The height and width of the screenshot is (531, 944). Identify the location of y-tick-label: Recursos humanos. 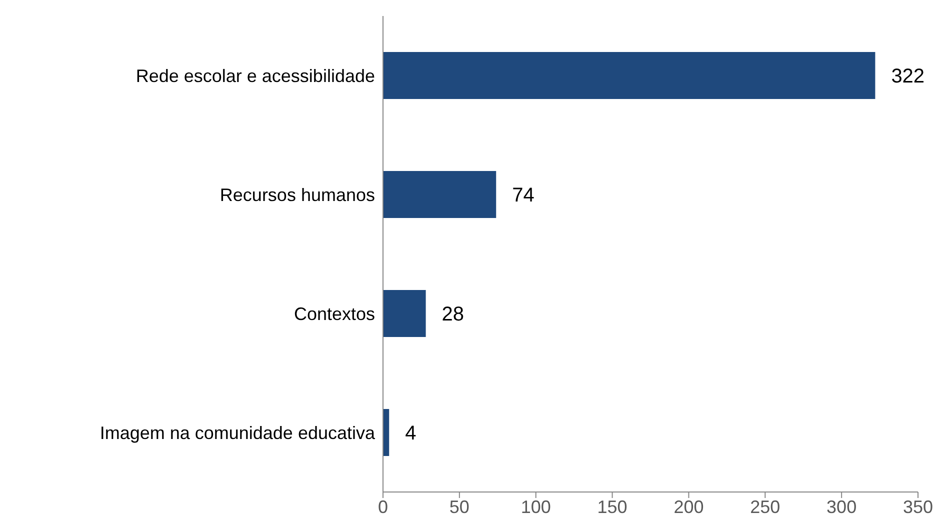
(297, 194).